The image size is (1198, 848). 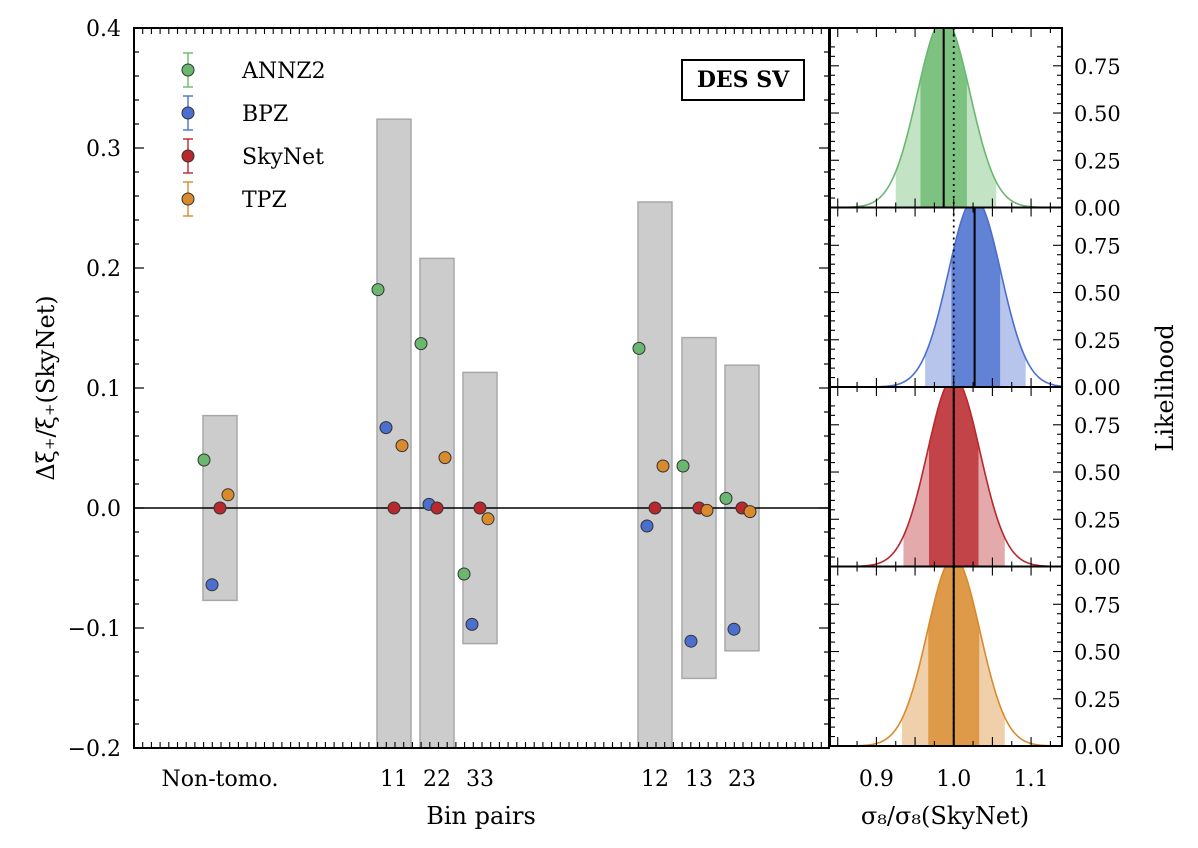 I want to click on annotation-box: DES SV, so click(x=743, y=80).